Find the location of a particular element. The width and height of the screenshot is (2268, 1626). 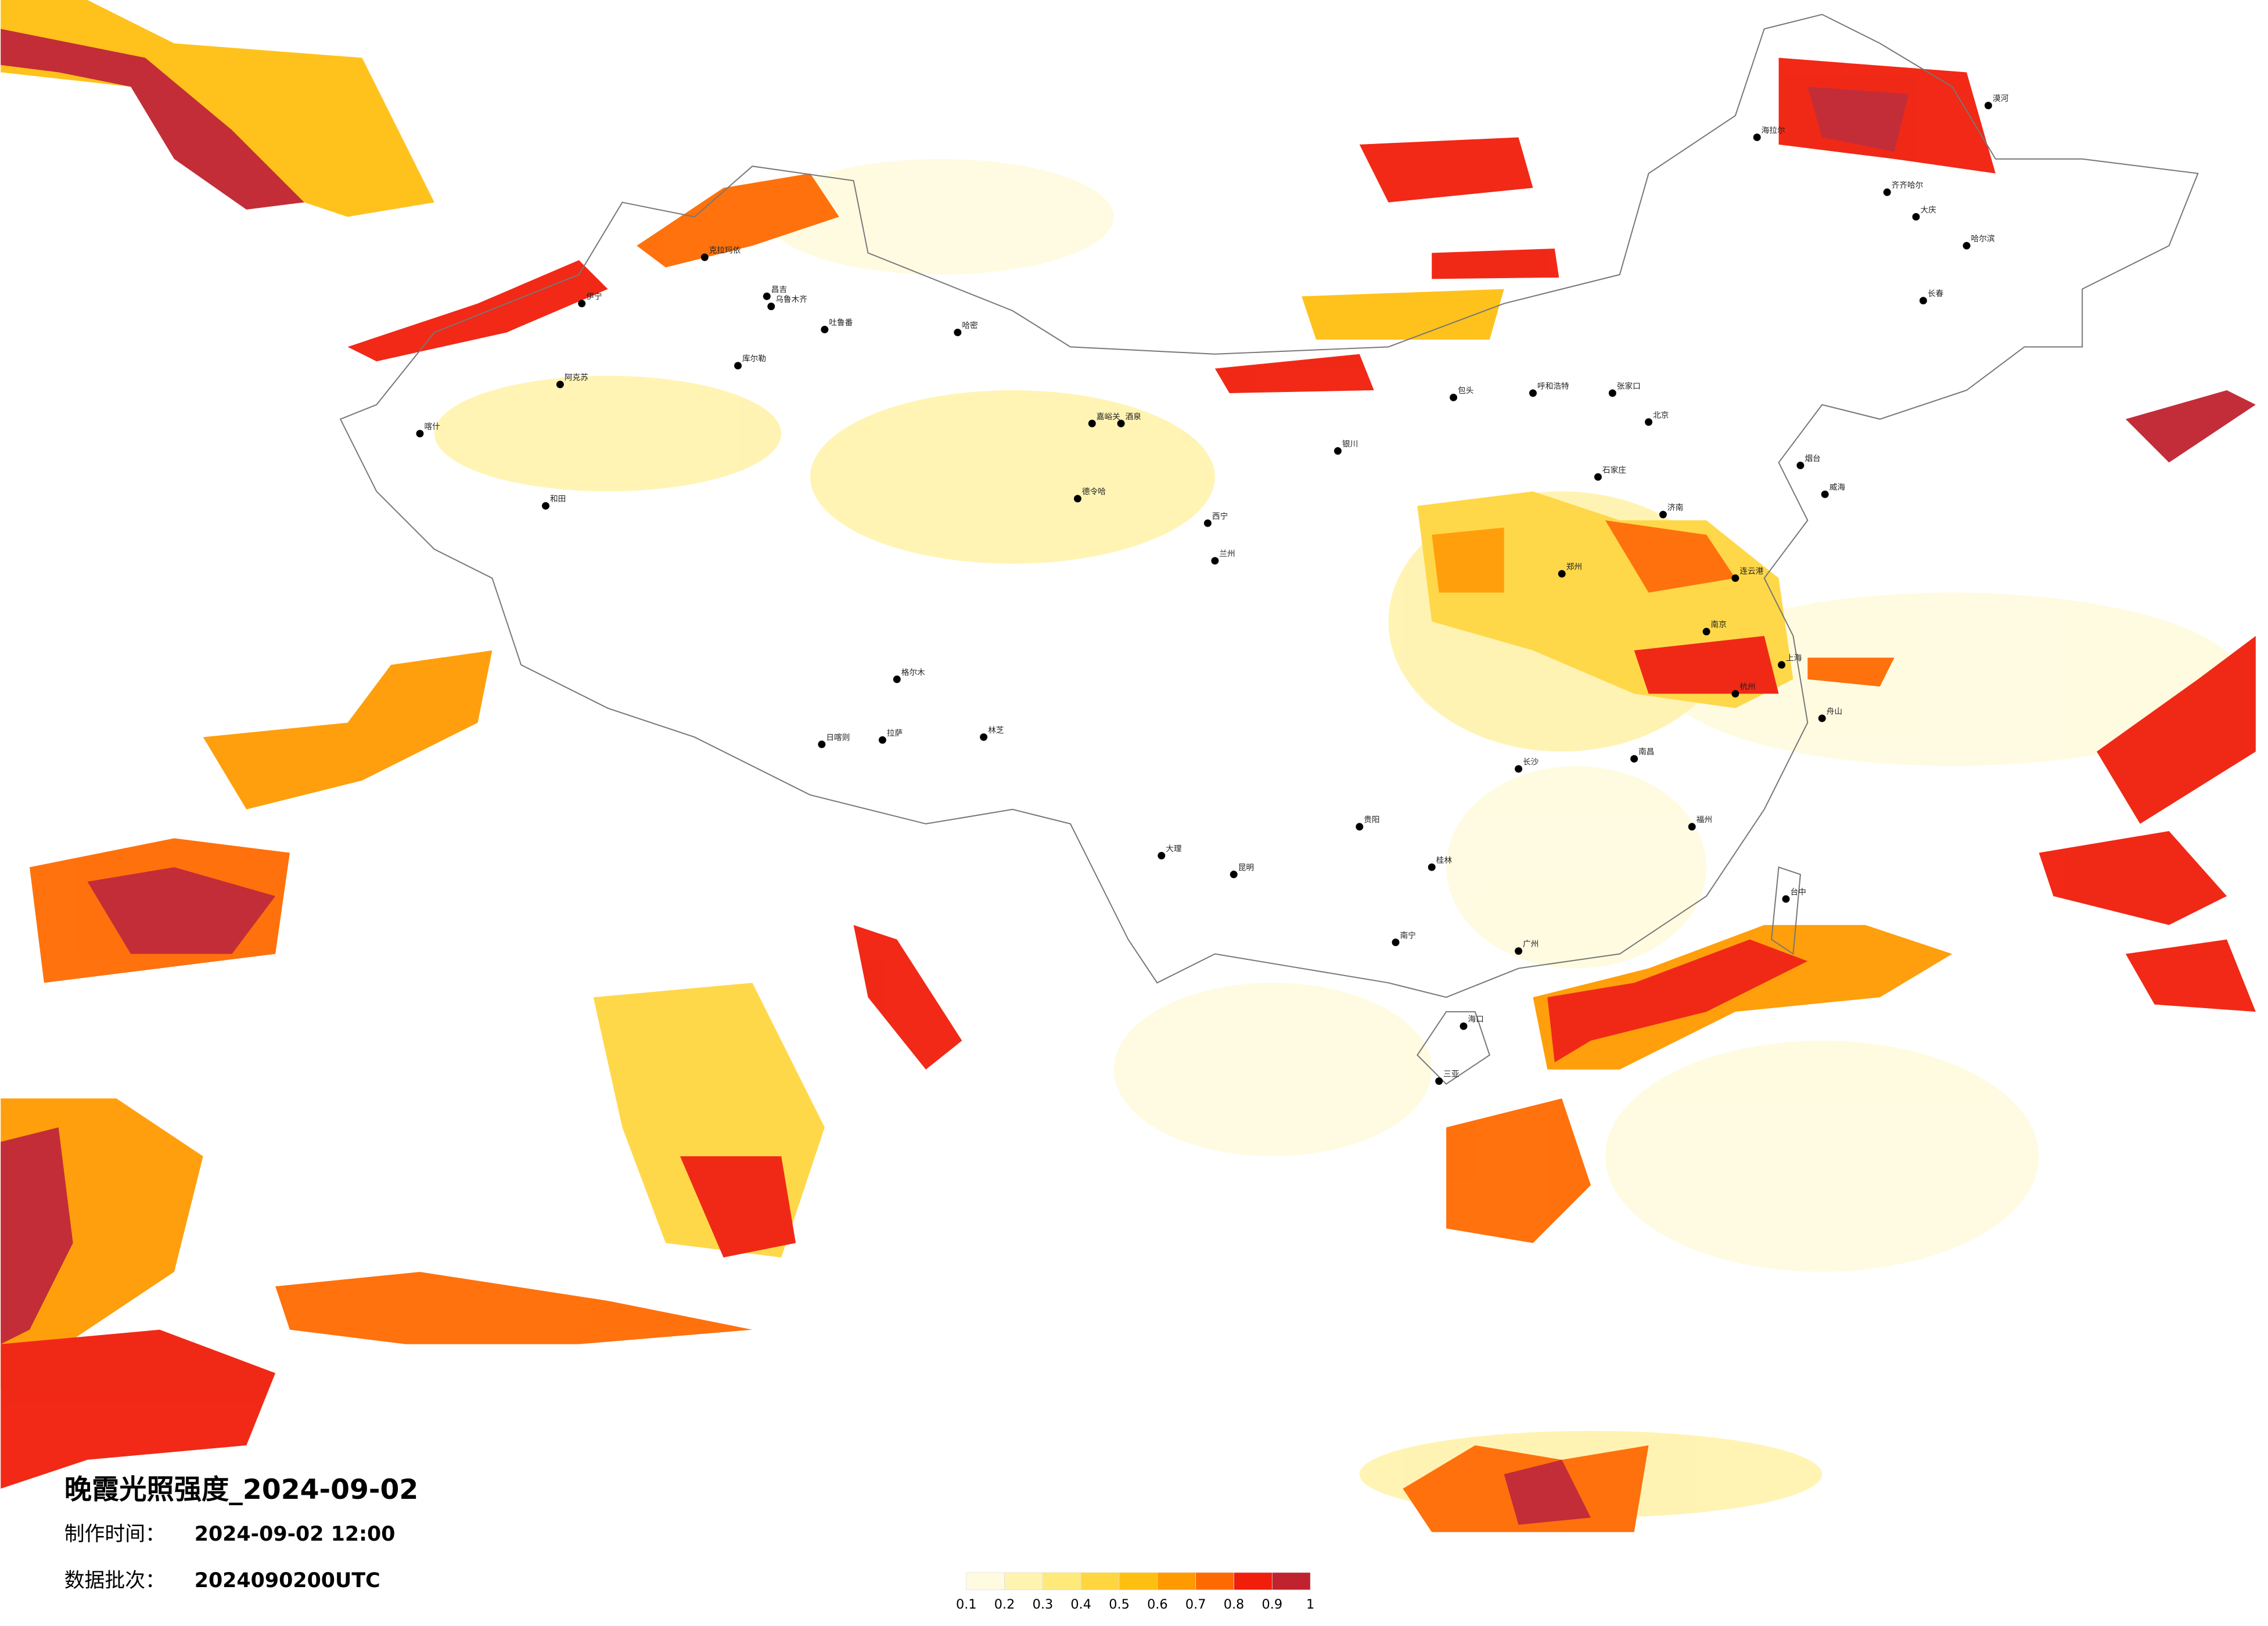

city-label: 拉萨 is located at coordinates (895, 733).